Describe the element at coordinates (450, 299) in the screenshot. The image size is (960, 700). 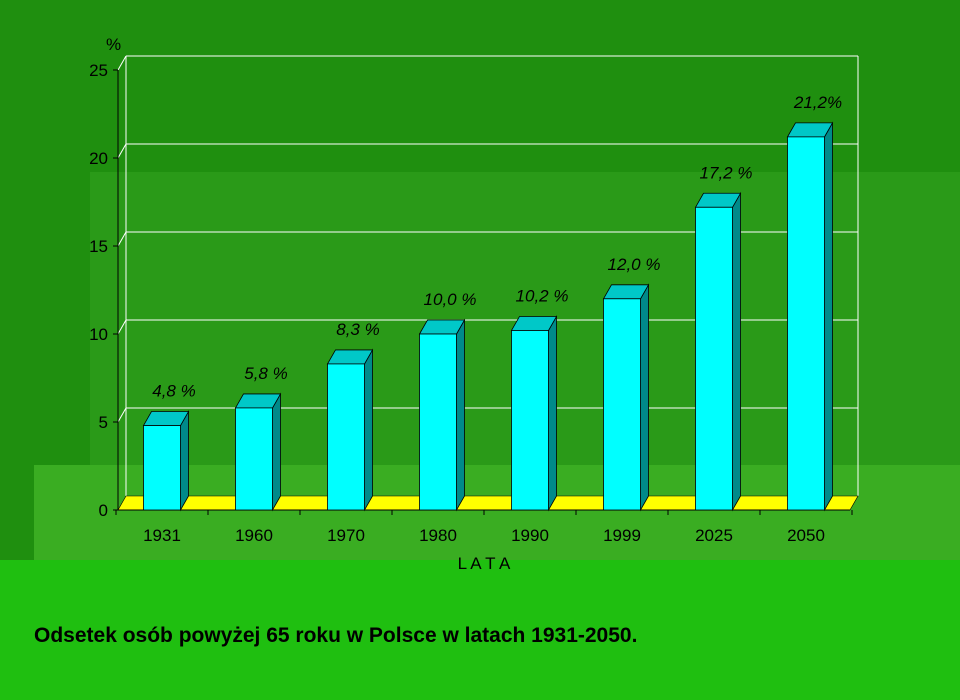
I see `data-label: 10,0 %` at that location.